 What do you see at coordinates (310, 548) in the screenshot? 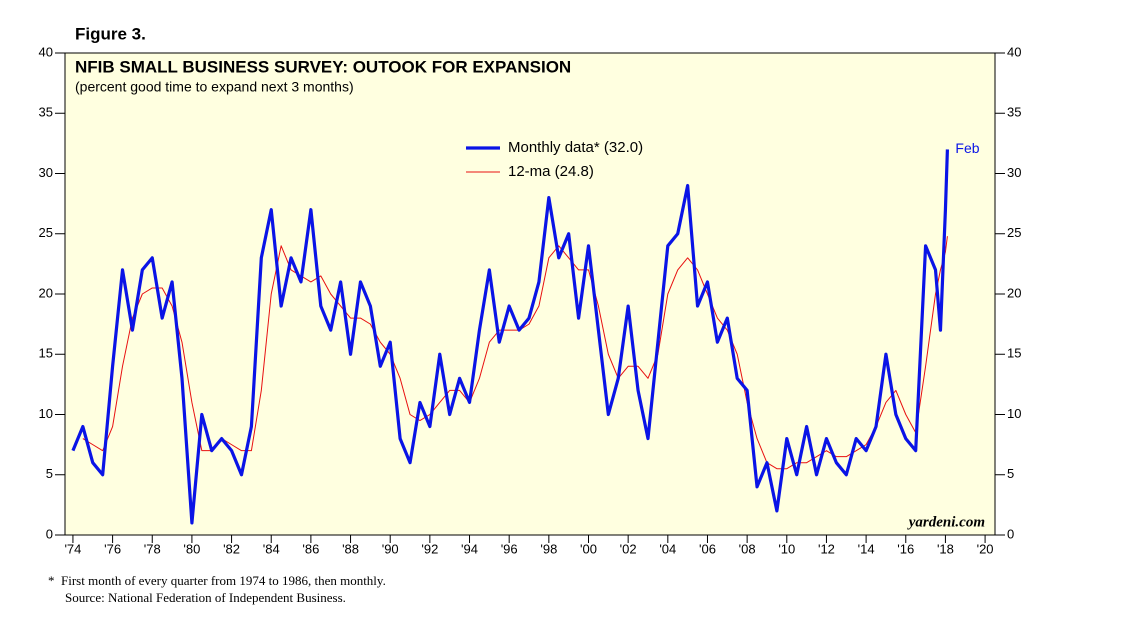
I see `x-tick-label: '86` at bounding box center [310, 548].